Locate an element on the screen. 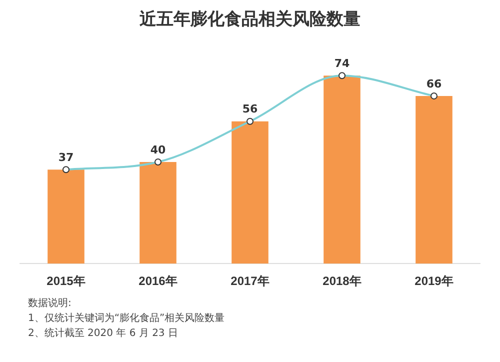 The image size is (500, 362). text: 1、仅统计关键词为“膨化食品”相关风险数量 is located at coordinates (126, 319).